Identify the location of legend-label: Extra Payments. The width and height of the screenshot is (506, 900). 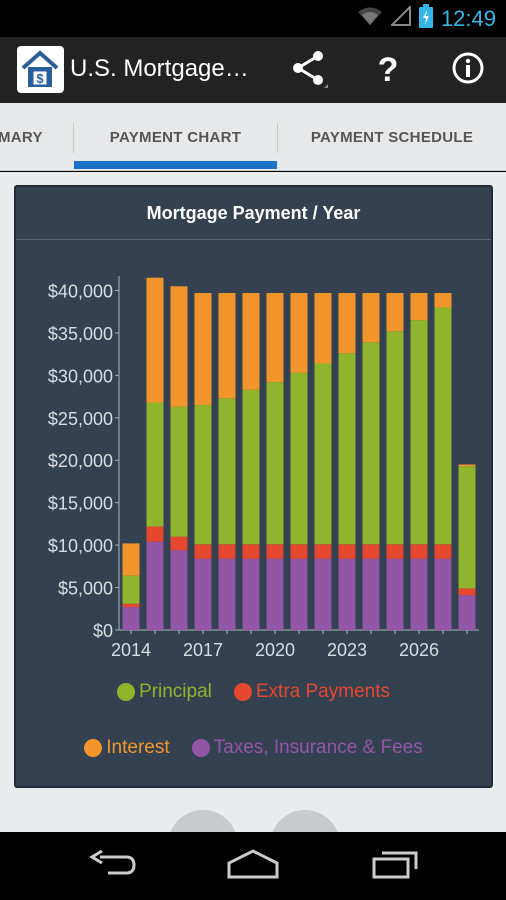
(322, 691).